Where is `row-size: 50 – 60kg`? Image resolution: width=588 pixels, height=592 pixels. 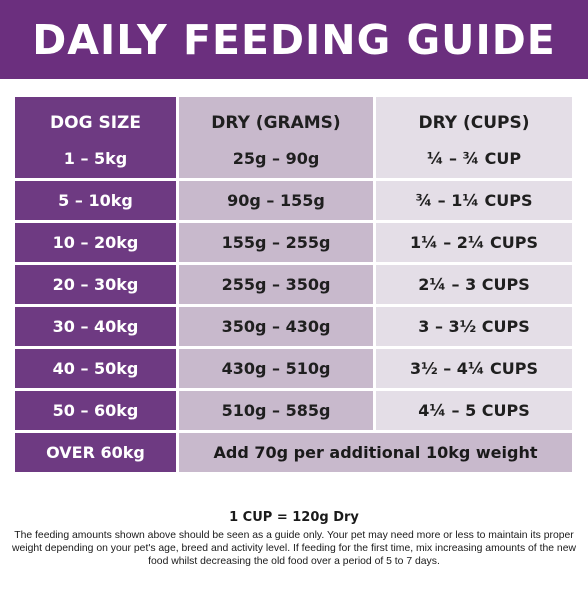
row-size: 50 – 60kg is located at coordinates (95, 410).